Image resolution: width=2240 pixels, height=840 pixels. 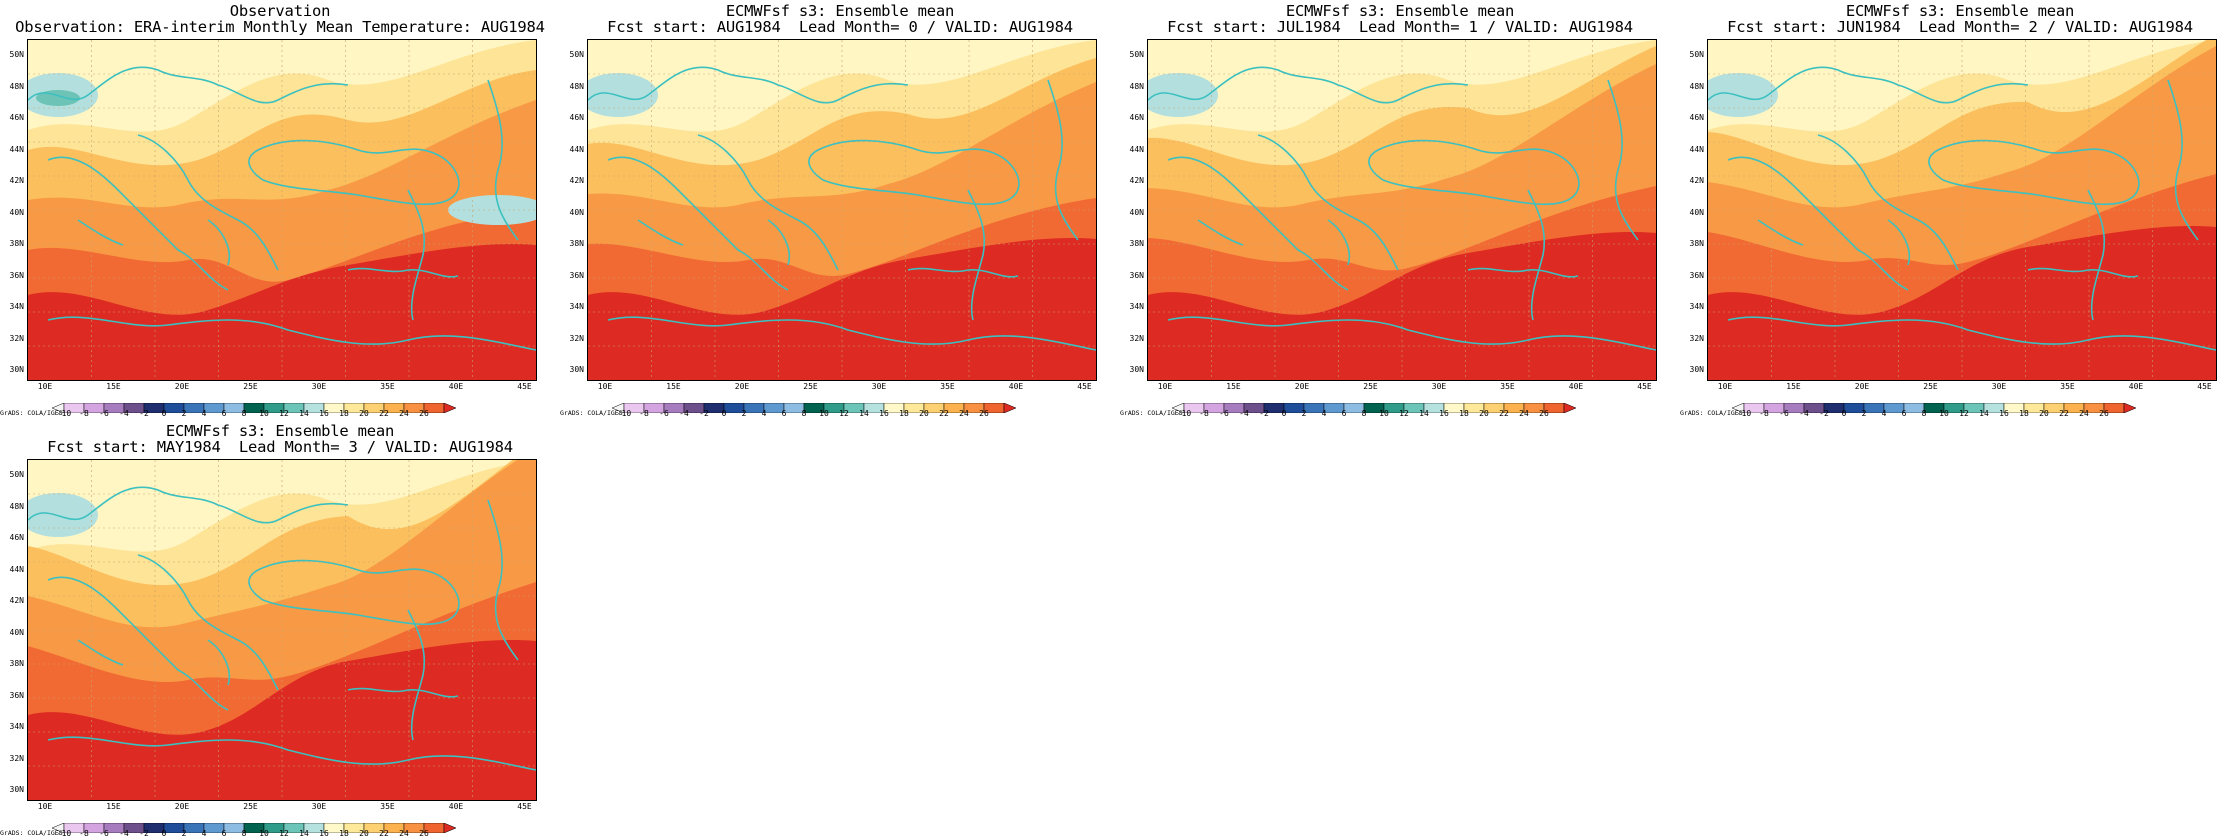 What do you see at coordinates (184, 413) in the screenshot?
I see `colorbar-tick-label: 2` at bounding box center [184, 413].